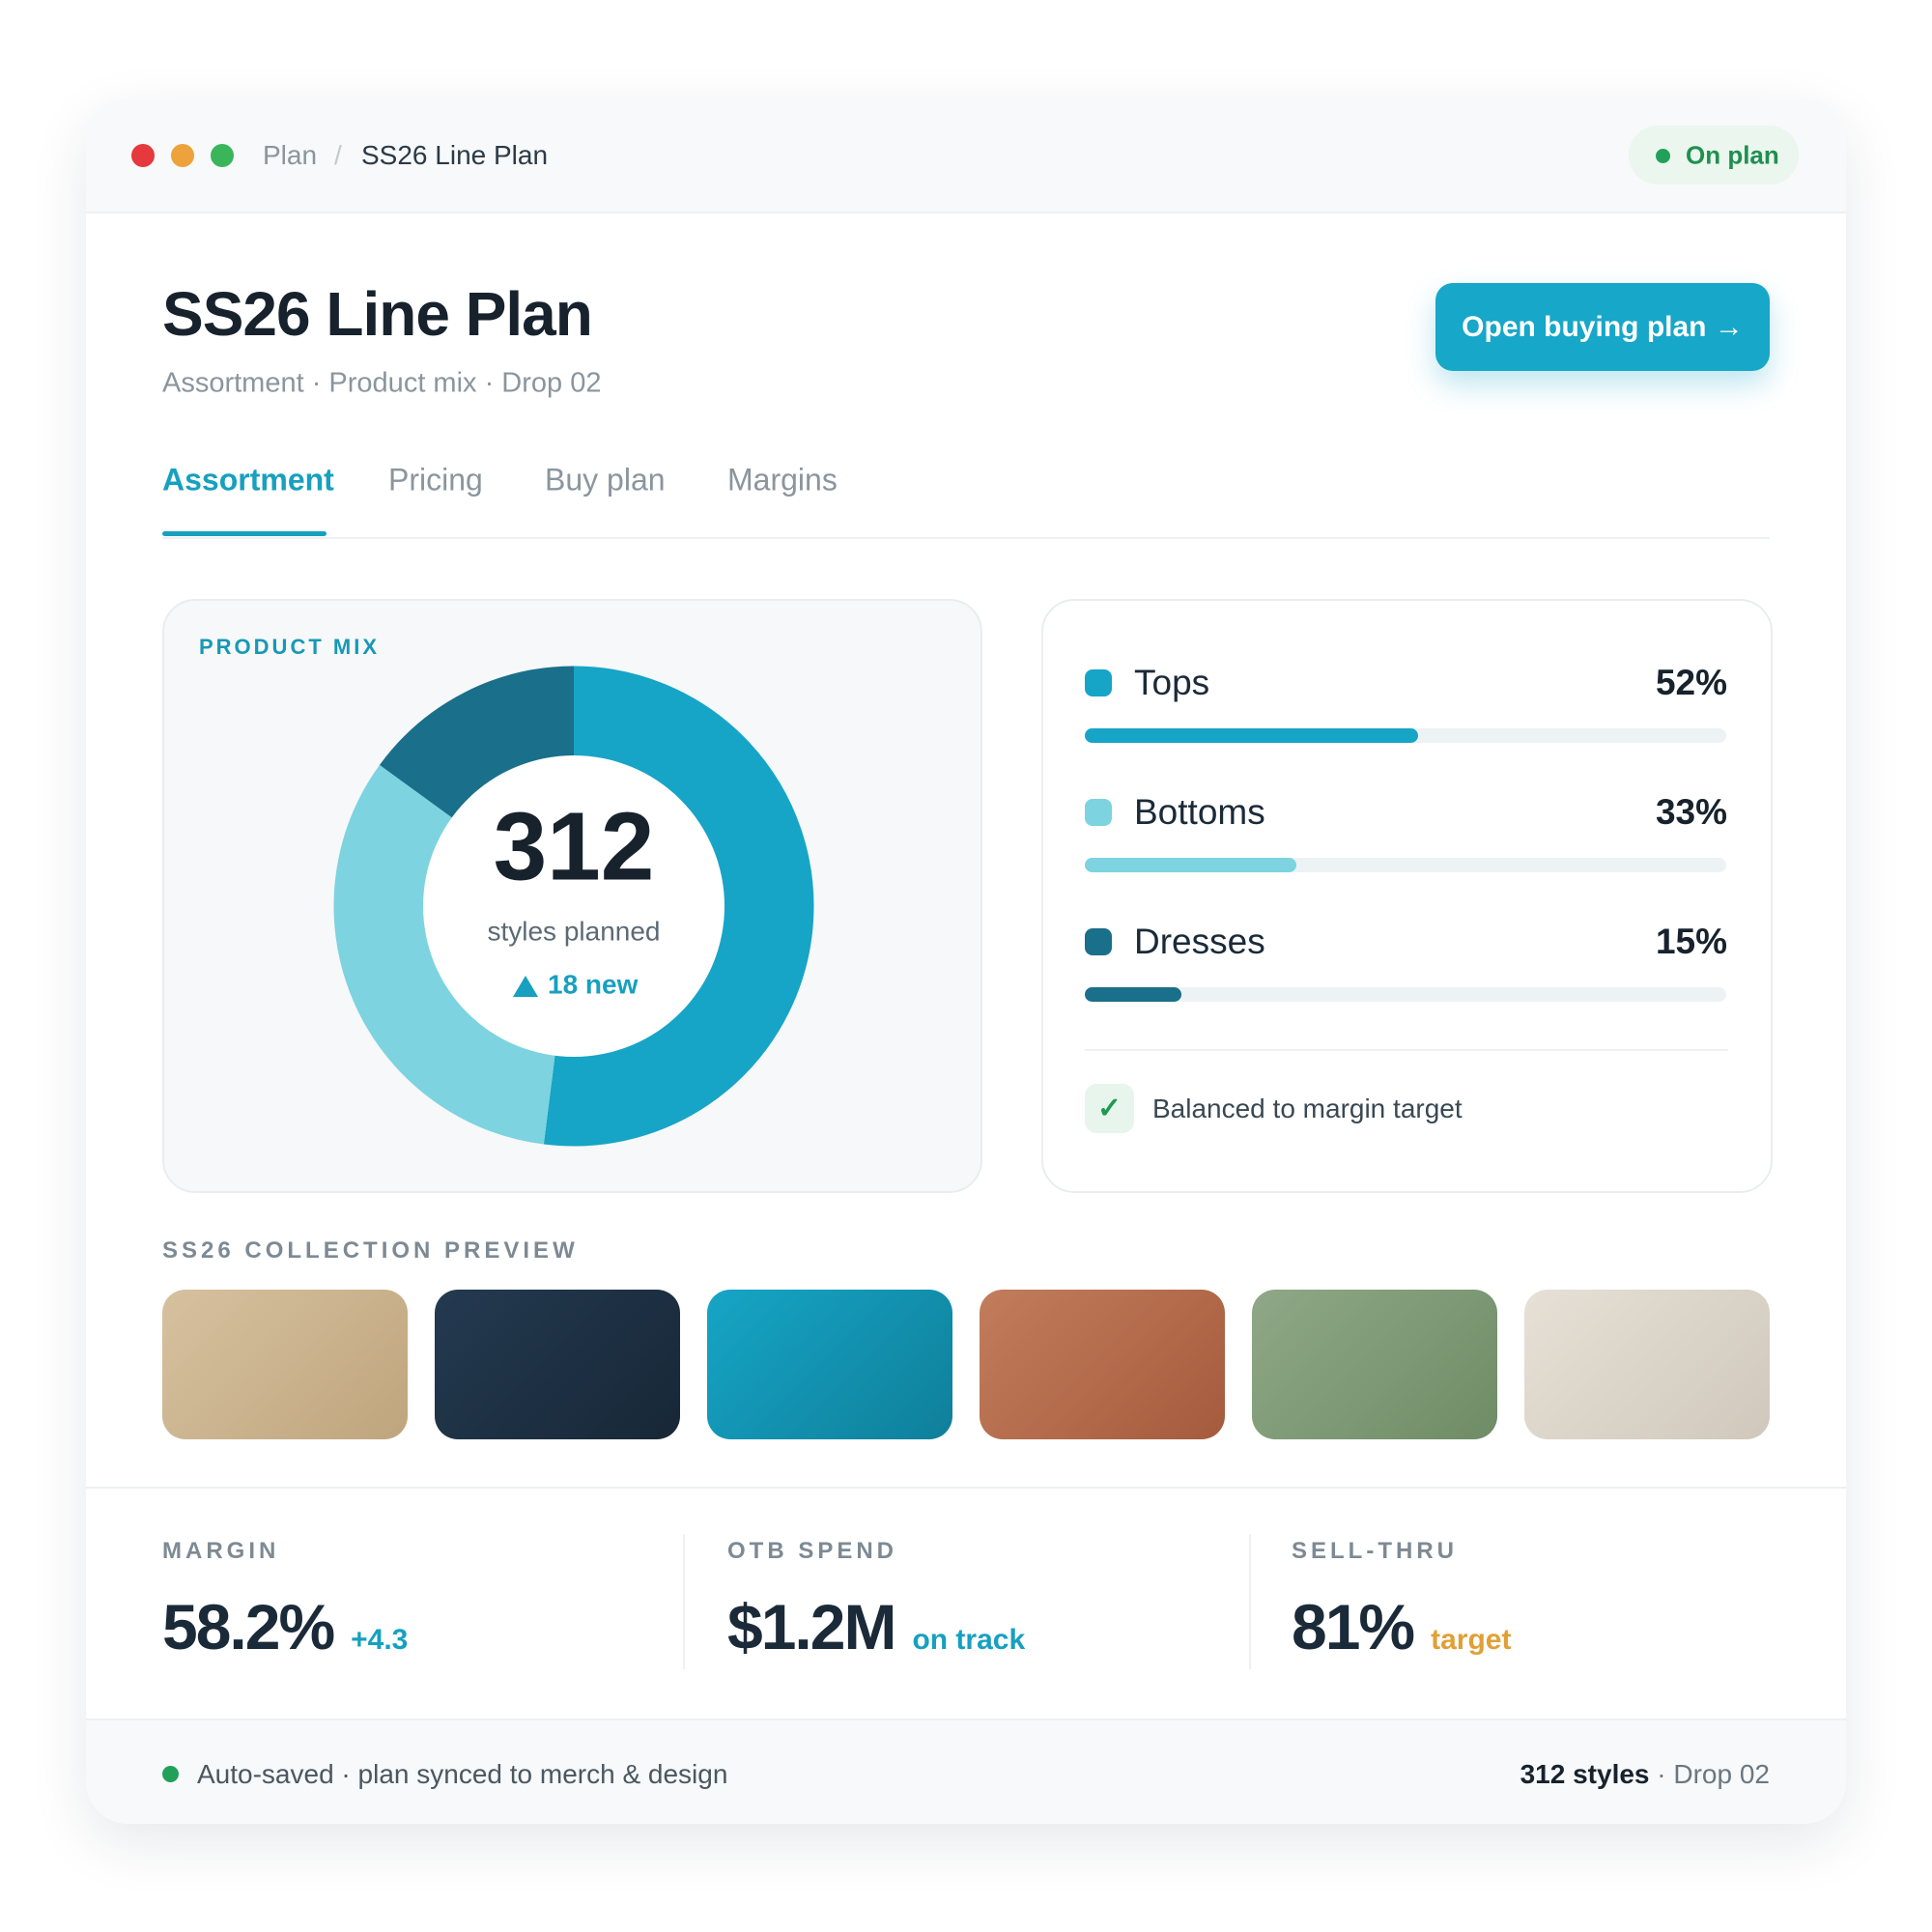 The width and height of the screenshot is (1932, 1932). I want to click on kpi-number: $1.2M, so click(811, 1626).